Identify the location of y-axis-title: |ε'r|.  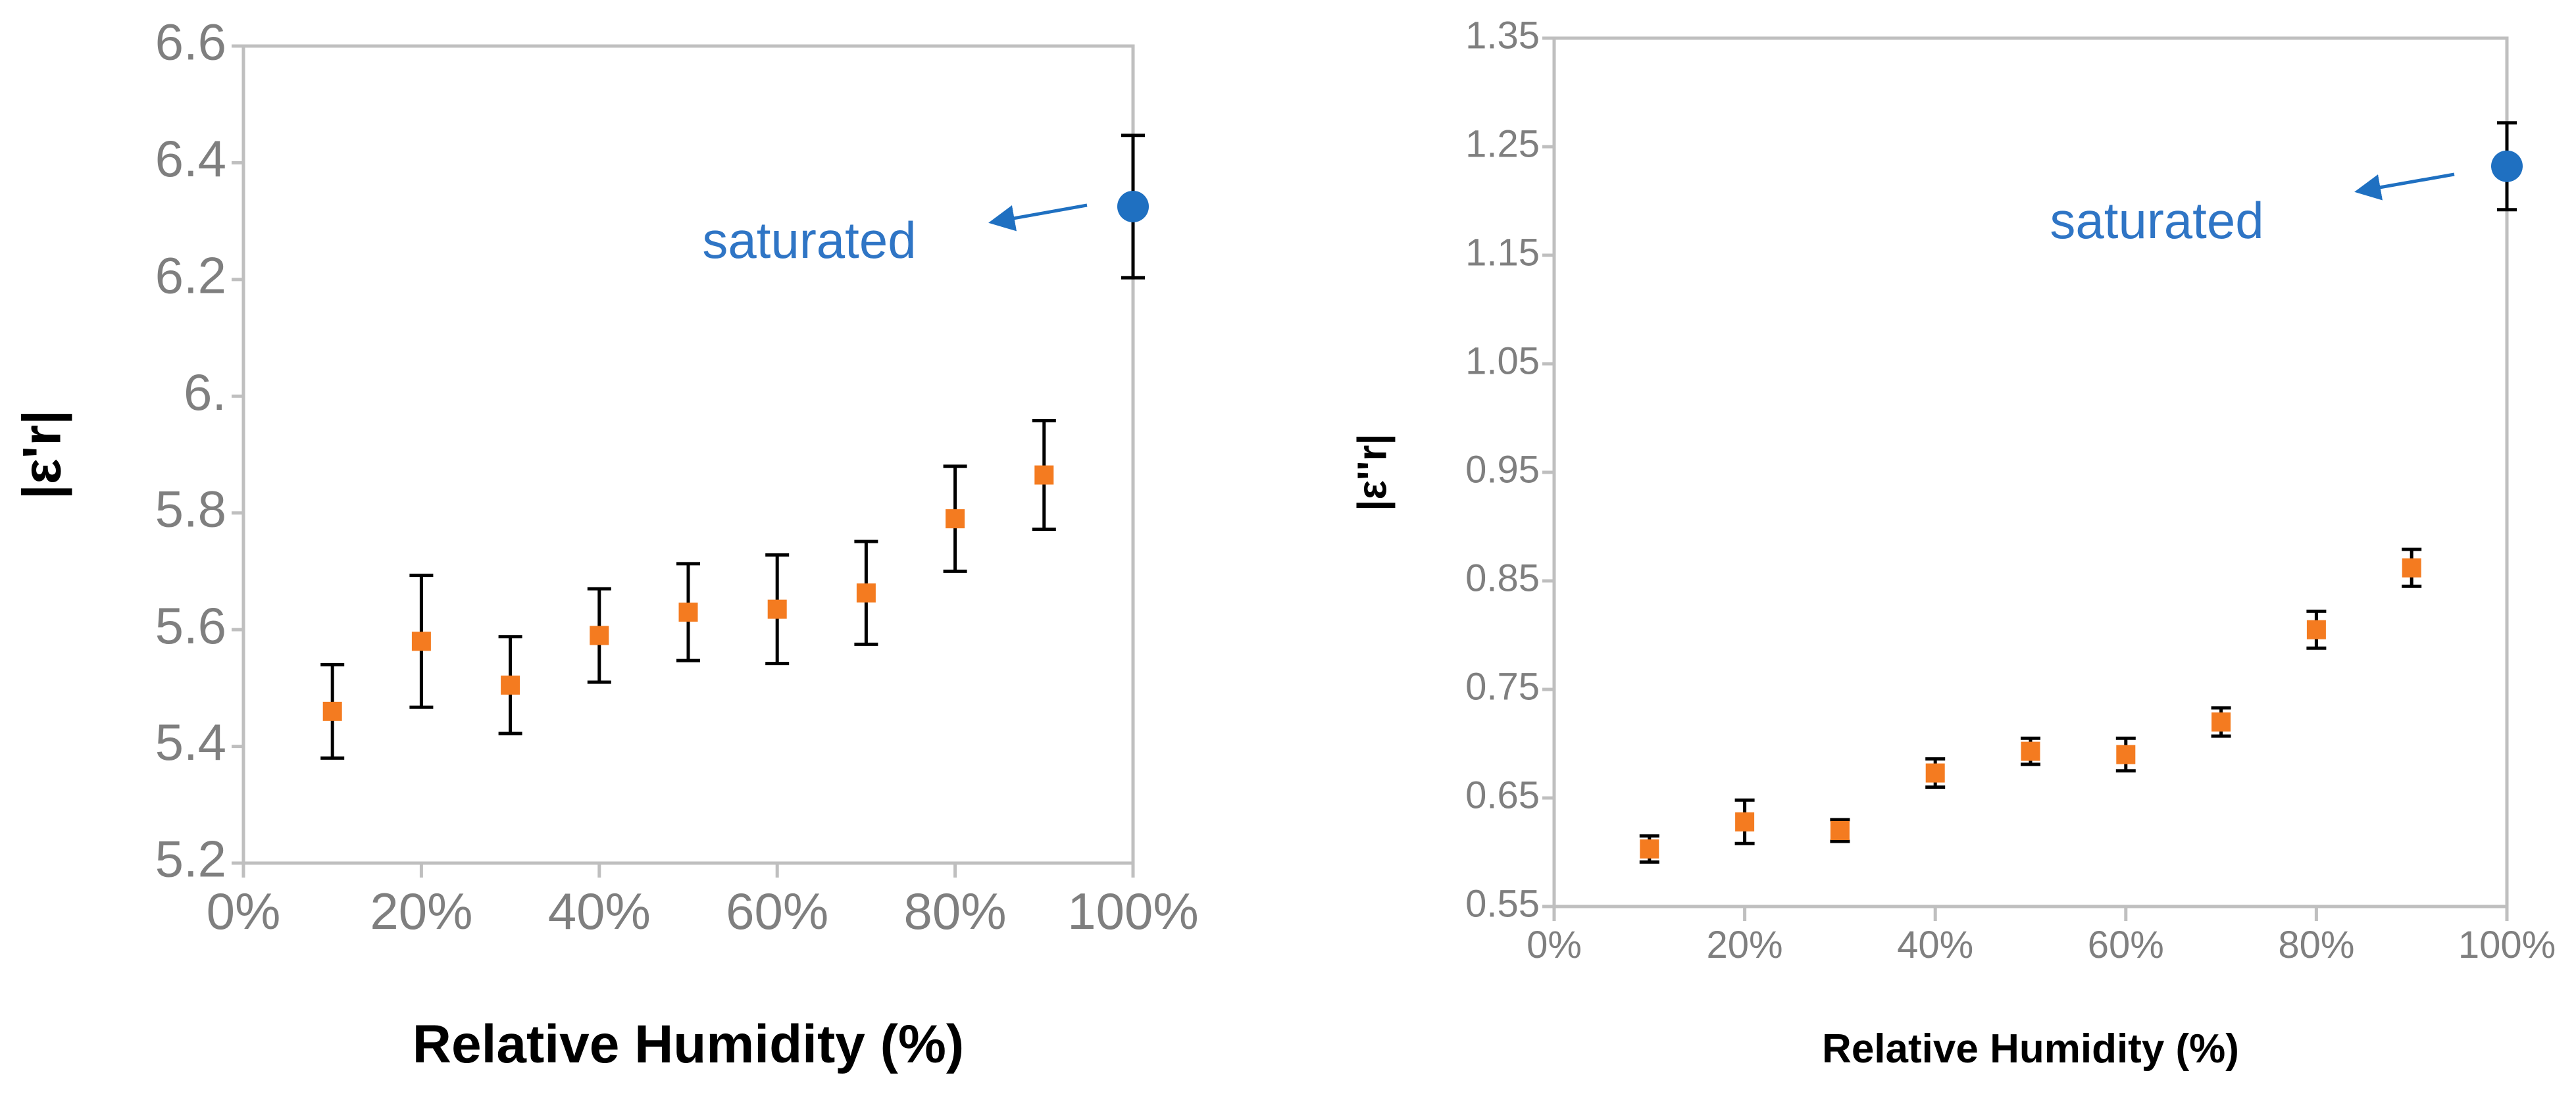
(43, 454).